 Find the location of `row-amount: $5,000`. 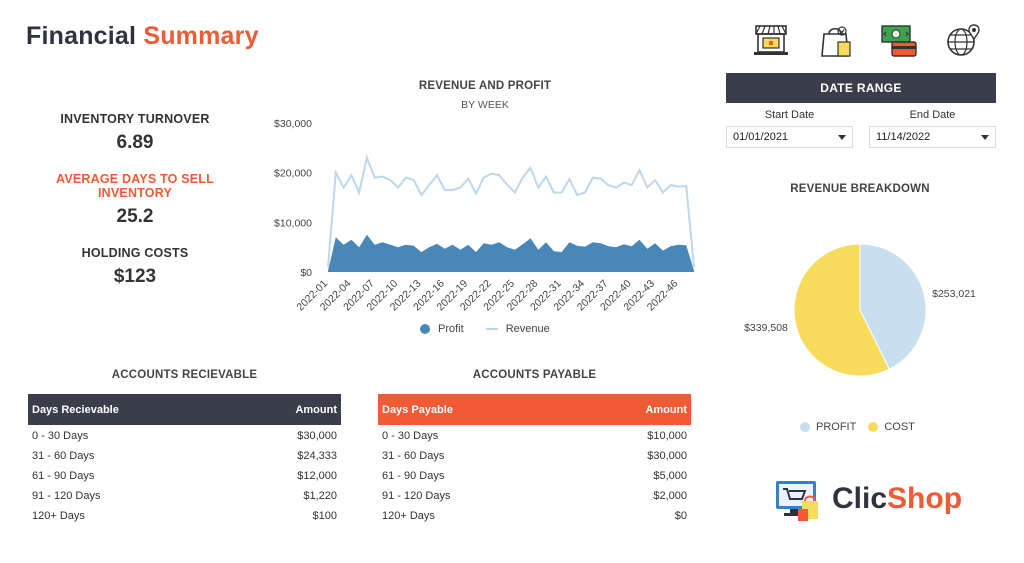

row-amount: $5,000 is located at coordinates (670, 476).